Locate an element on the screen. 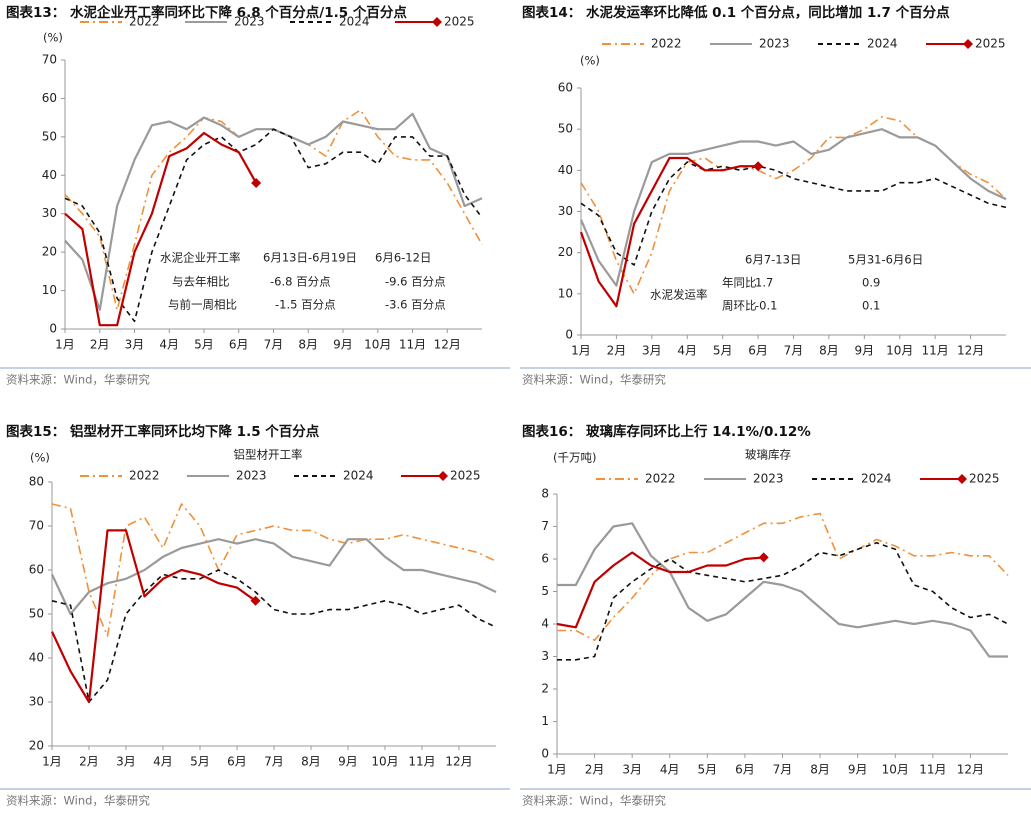  y-tick-label: 40 is located at coordinates (49, 175).